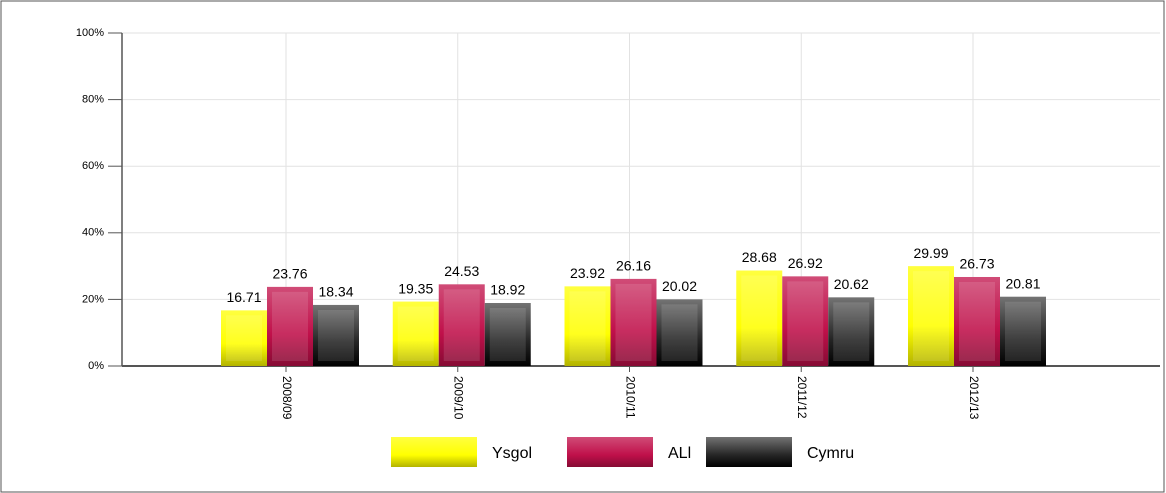  Describe the element at coordinates (759, 257) in the screenshot. I see `data-label: 28.68` at that location.